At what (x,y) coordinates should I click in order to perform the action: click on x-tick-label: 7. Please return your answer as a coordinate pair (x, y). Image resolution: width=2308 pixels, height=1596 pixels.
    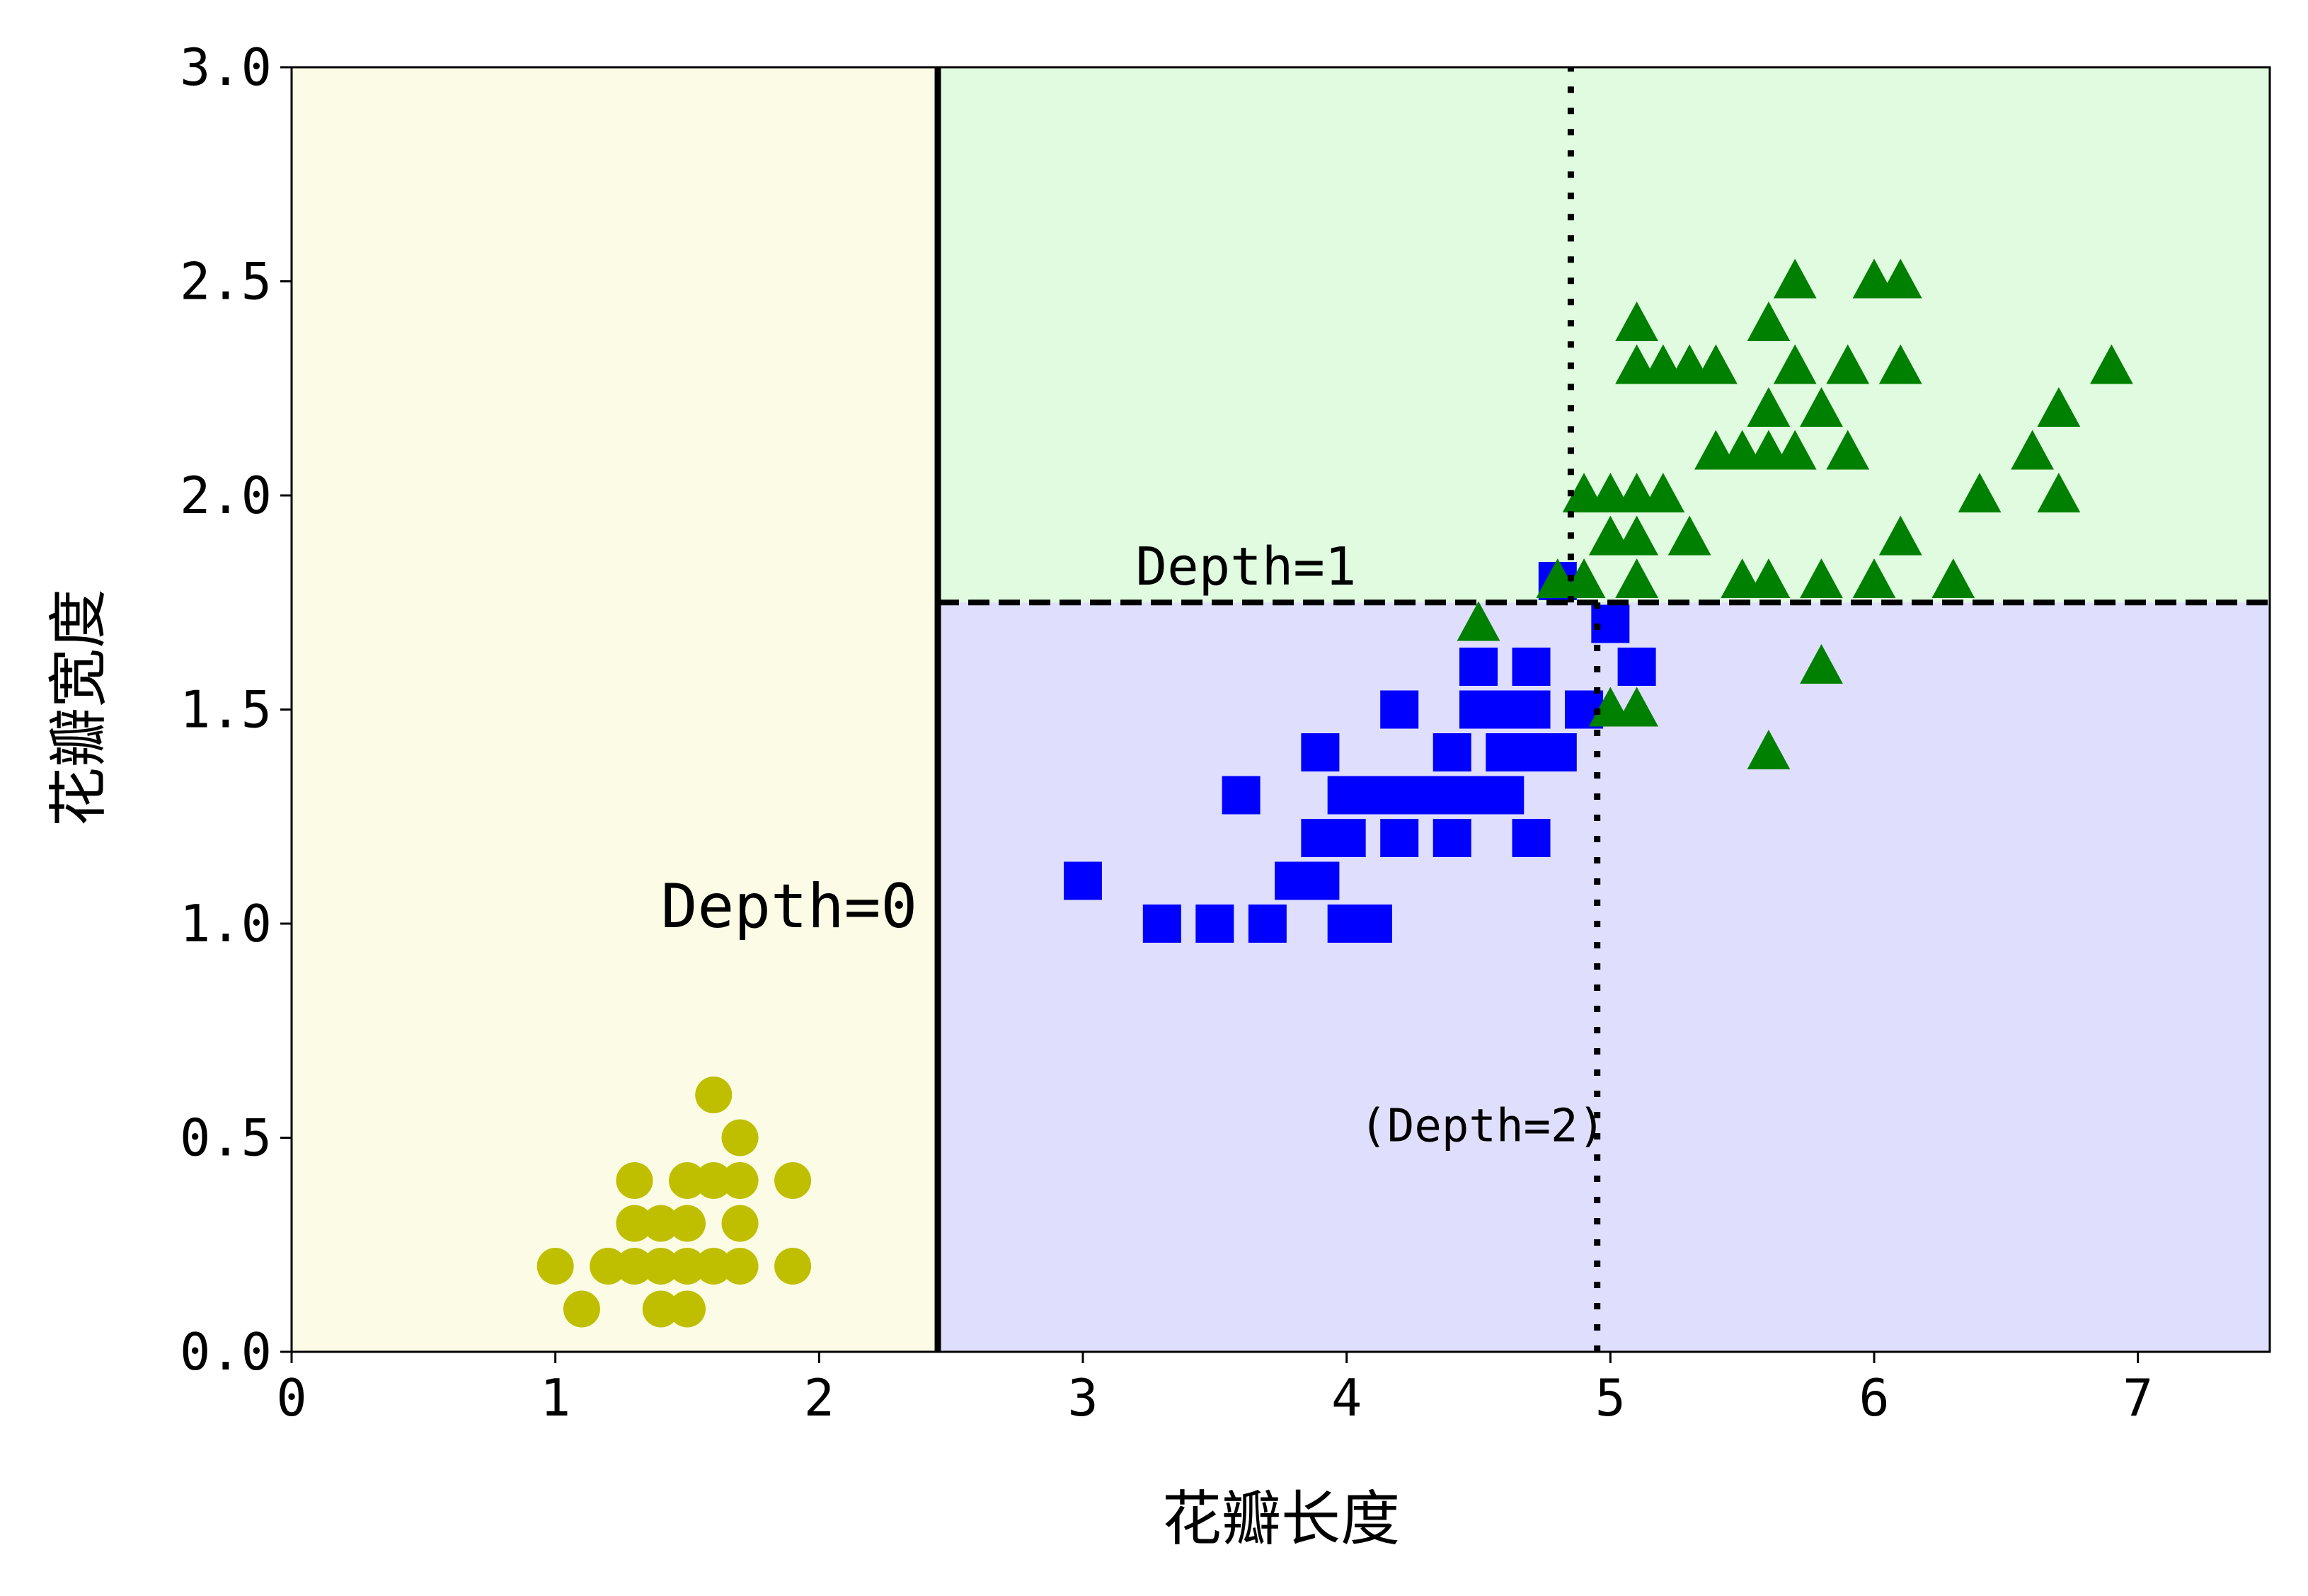
    Looking at the image, I should click on (2138, 1398).